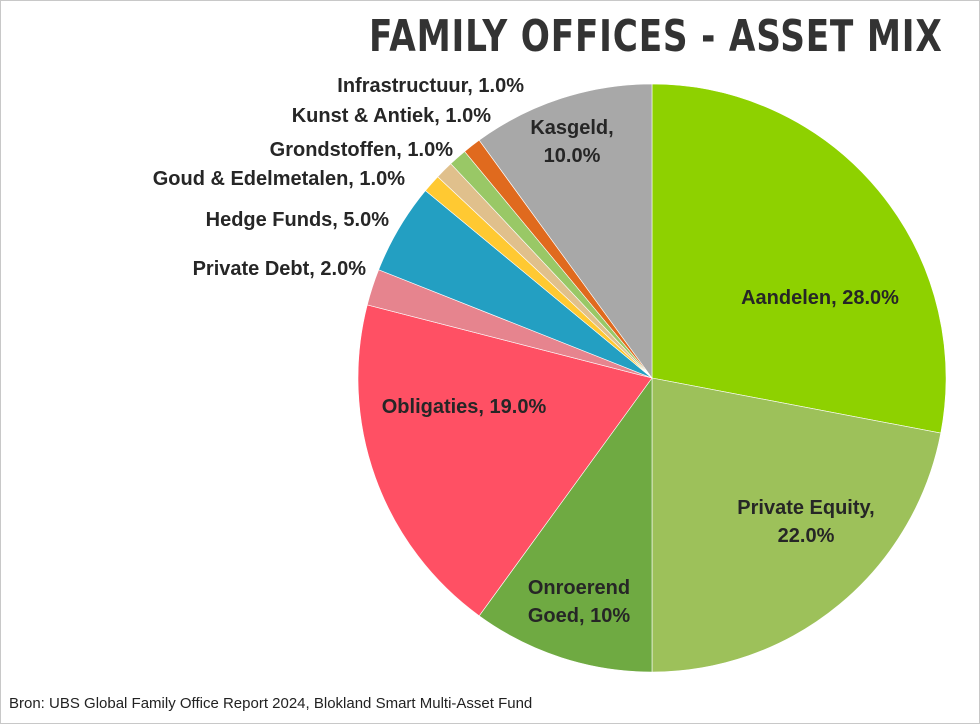  I want to click on pie-label-kasgeld: Kasgeld, 10.0%, so click(571, 142).